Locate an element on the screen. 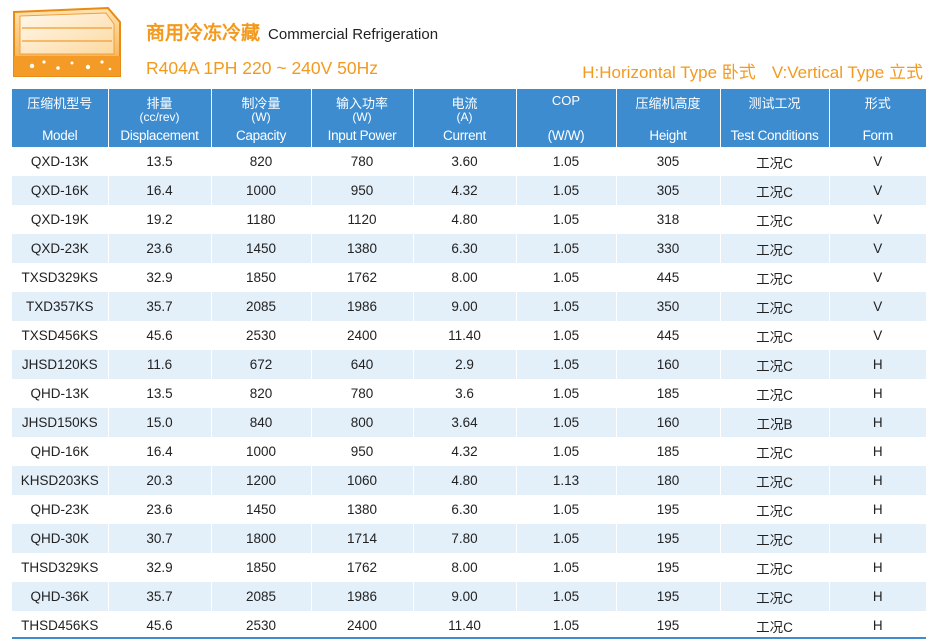 The height and width of the screenshot is (642, 929). model-cell: QHD-36K is located at coordinates (60, 596).